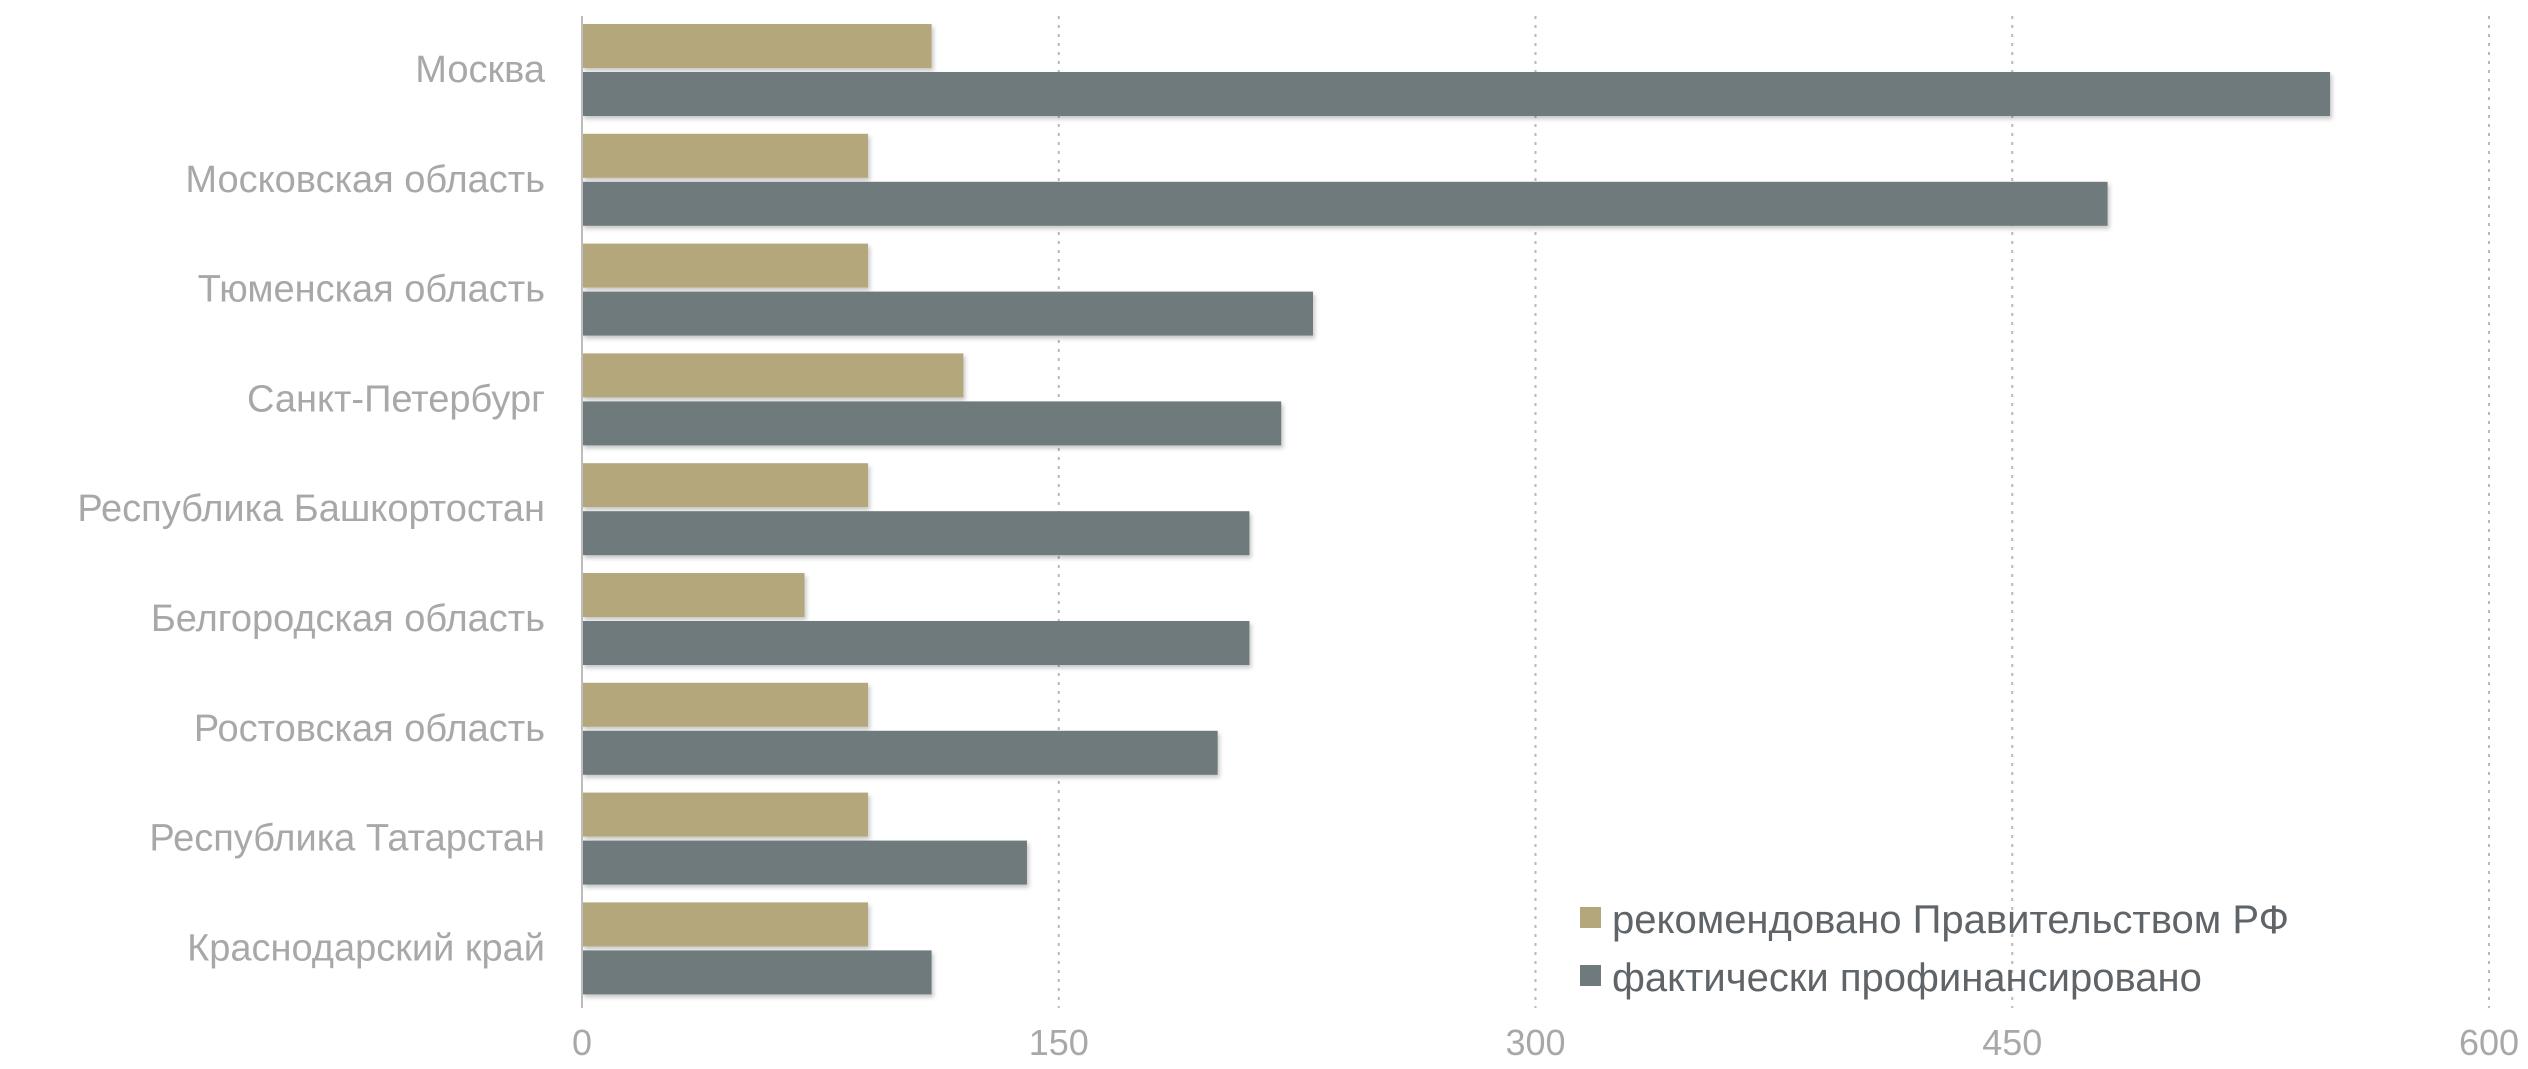  What do you see at coordinates (396, 399) in the screenshot?
I see `category-label: Санкт-Петербург` at bounding box center [396, 399].